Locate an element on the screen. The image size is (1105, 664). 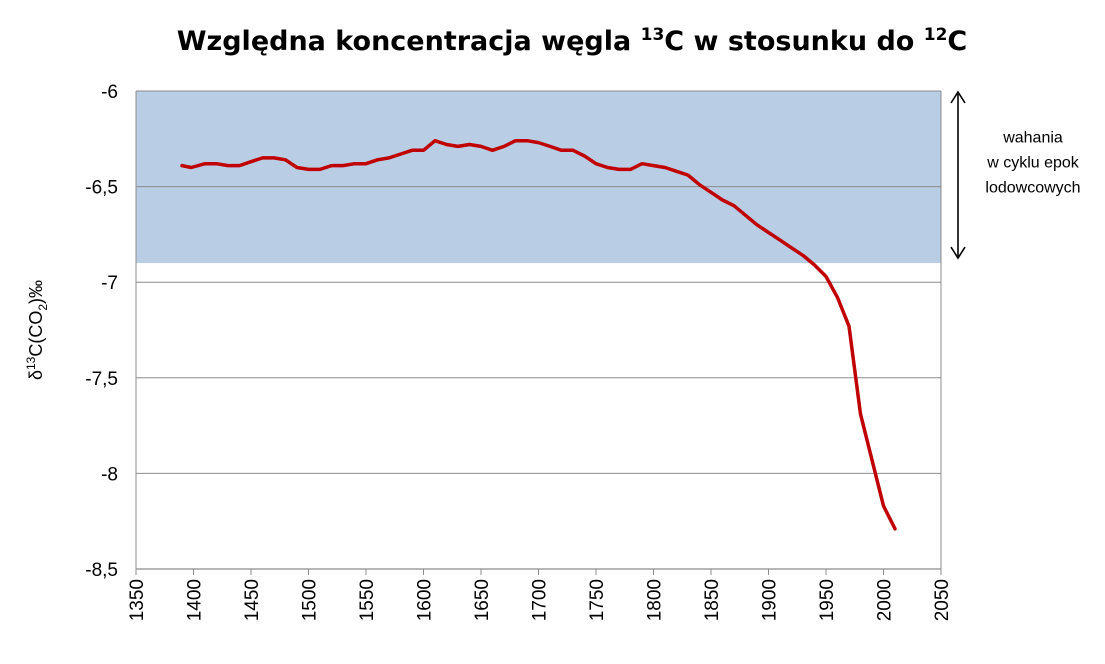
band-annotation-line: lodowcowych is located at coordinates (1032, 188).